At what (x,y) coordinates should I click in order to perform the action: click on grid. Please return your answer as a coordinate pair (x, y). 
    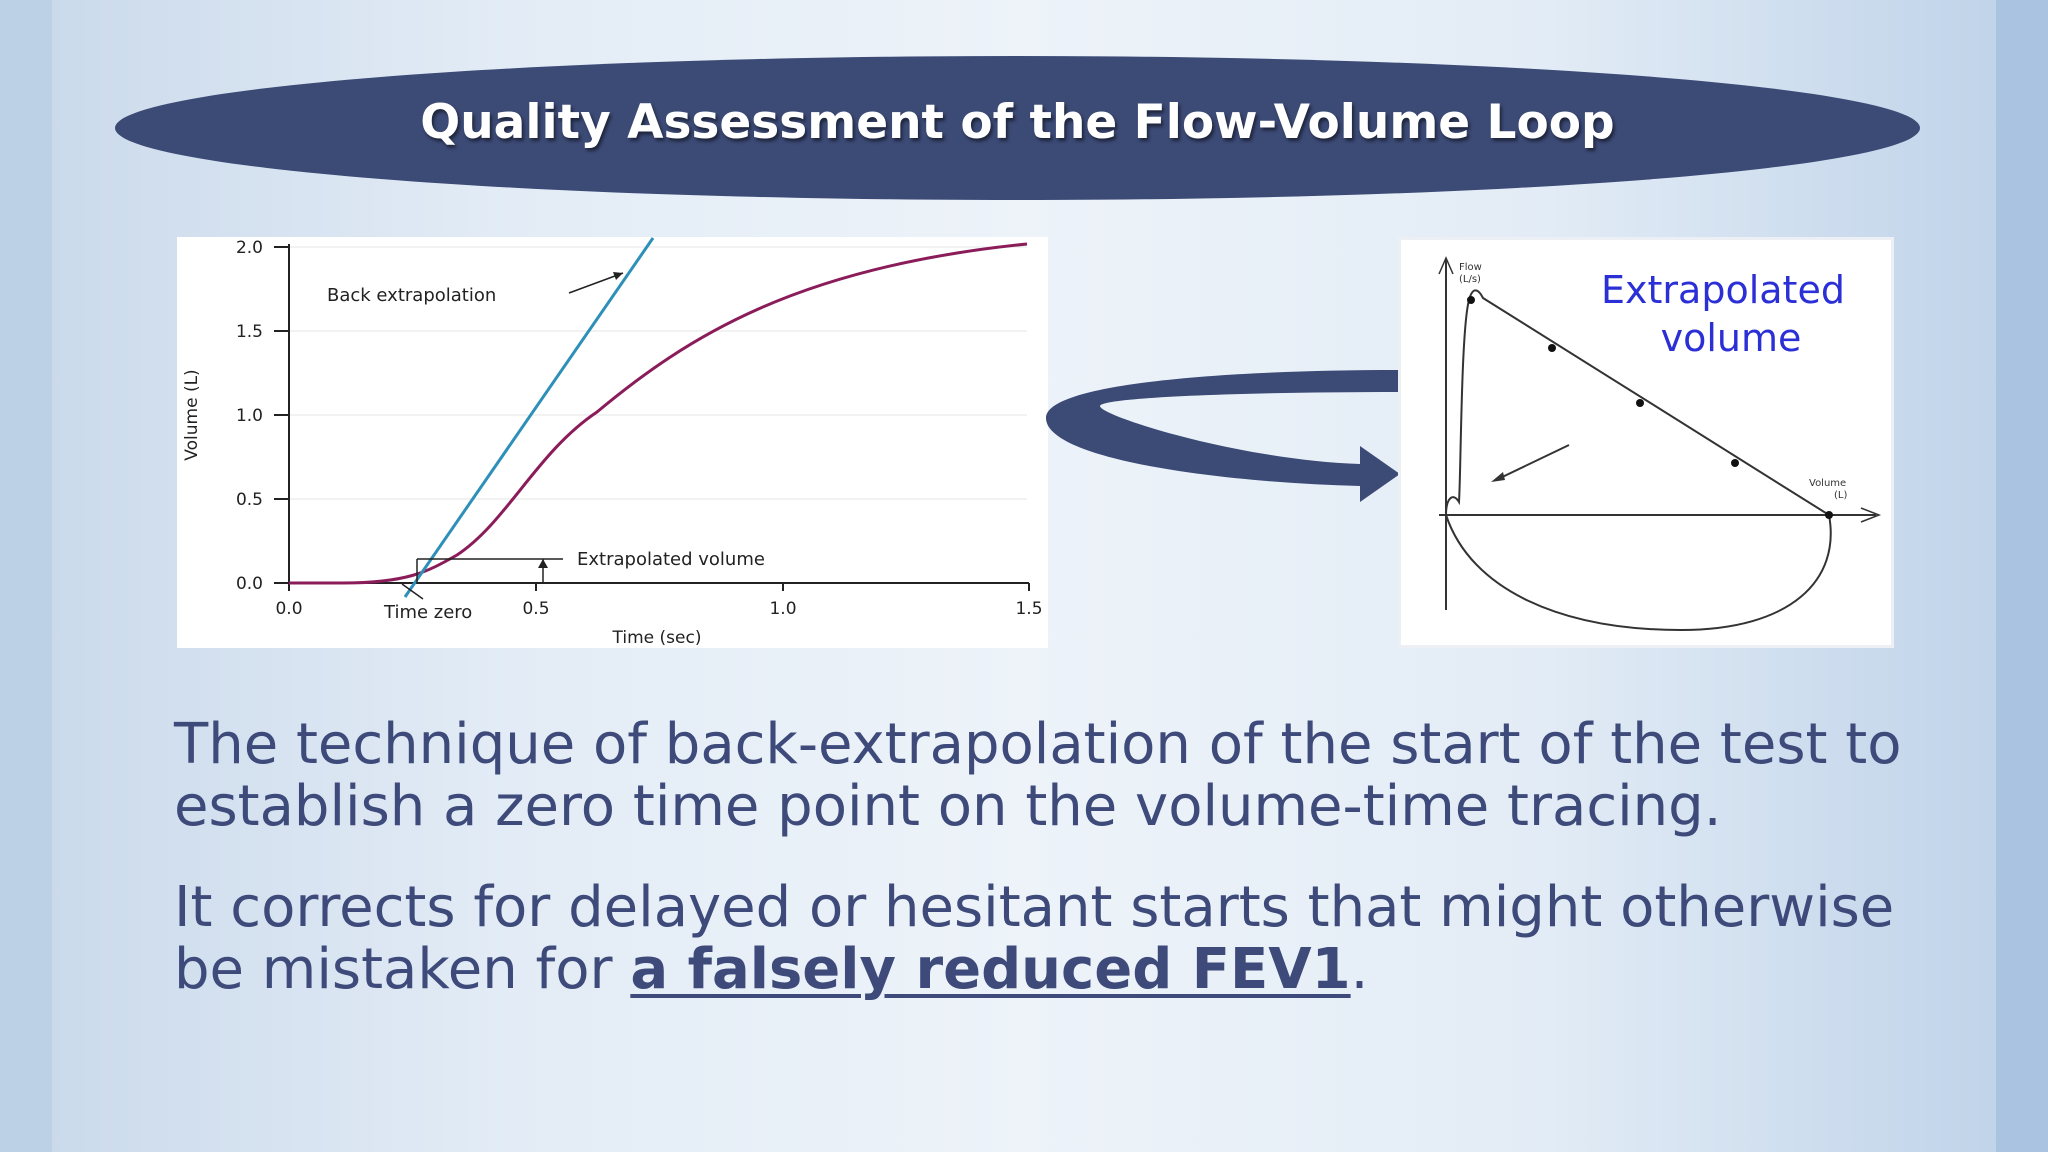
    Looking at the image, I should click on (658, 373).